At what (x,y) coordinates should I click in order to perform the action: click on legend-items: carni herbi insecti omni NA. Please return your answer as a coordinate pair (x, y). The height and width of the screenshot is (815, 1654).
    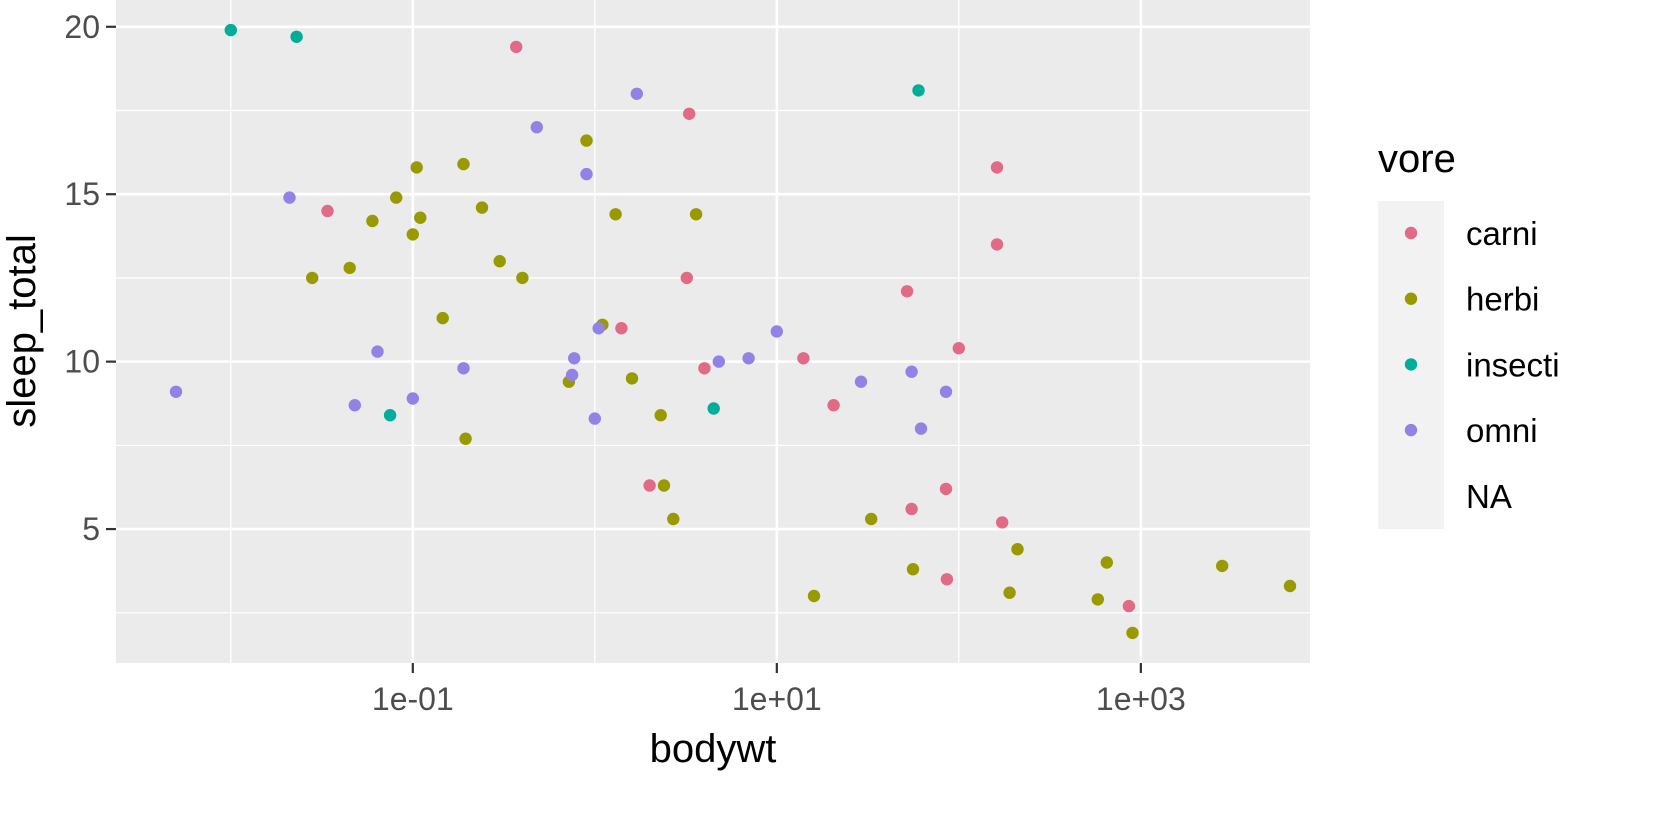
    Looking at the image, I should click on (1482, 365).